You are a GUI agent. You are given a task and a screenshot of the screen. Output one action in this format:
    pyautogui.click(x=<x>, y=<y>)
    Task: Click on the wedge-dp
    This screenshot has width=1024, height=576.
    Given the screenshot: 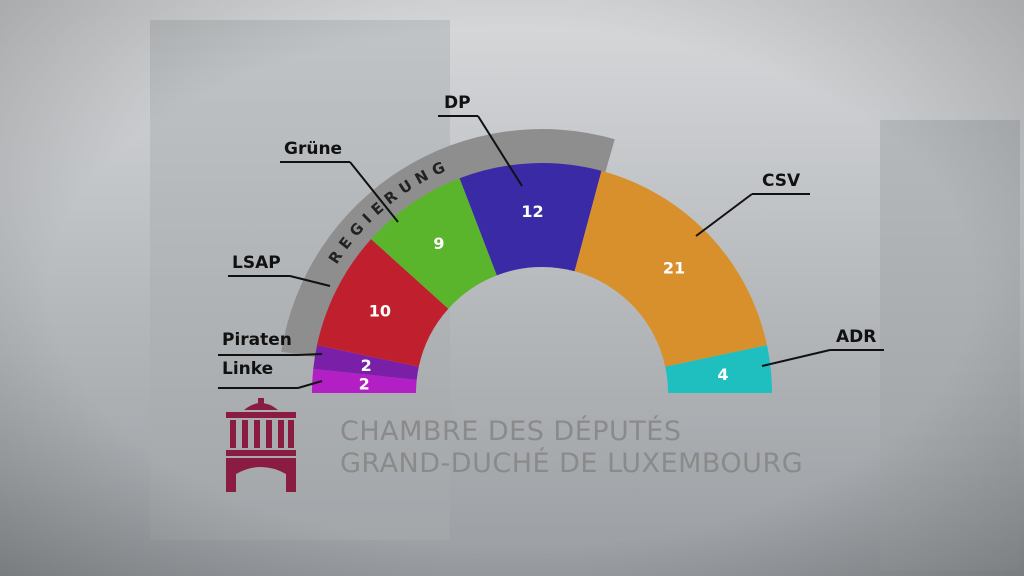 What is the action you would take?
    pyautogui.click(x=530, y=219)
    